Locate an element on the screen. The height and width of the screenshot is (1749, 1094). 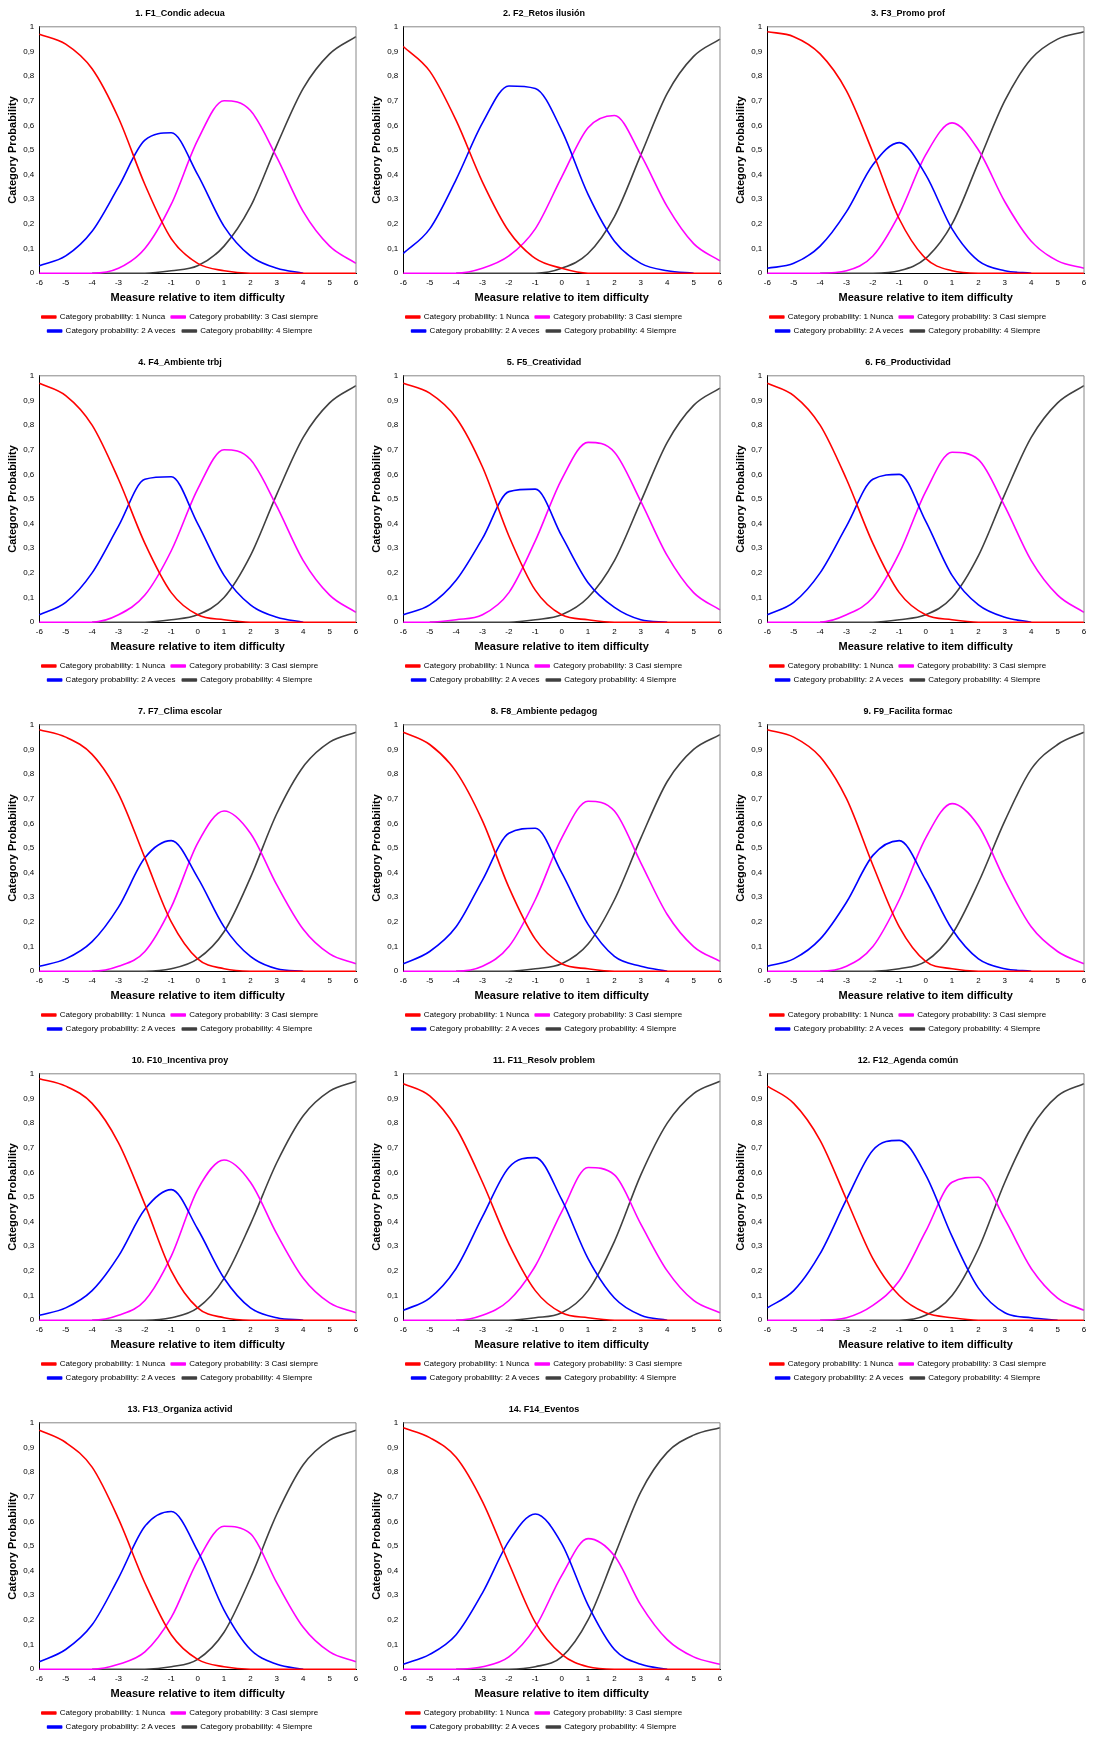
y-tick-label: 0,7 is located at coordinates (393, 449).